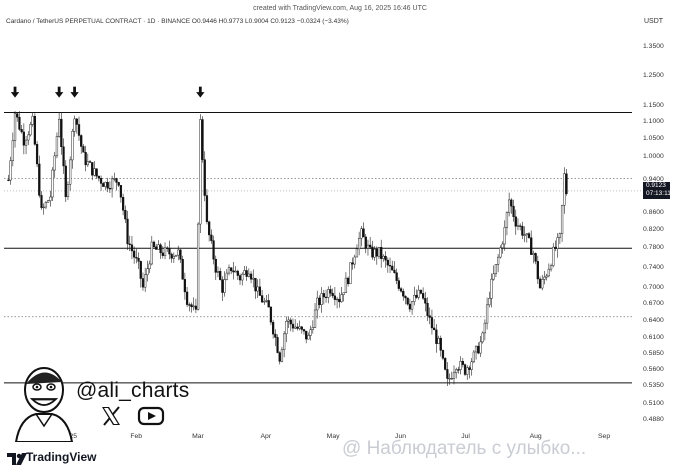  What do you see at coordinates (333, 436) in the screenshot?
I see `time-tick-label: May` at bounding box center [333, 436].